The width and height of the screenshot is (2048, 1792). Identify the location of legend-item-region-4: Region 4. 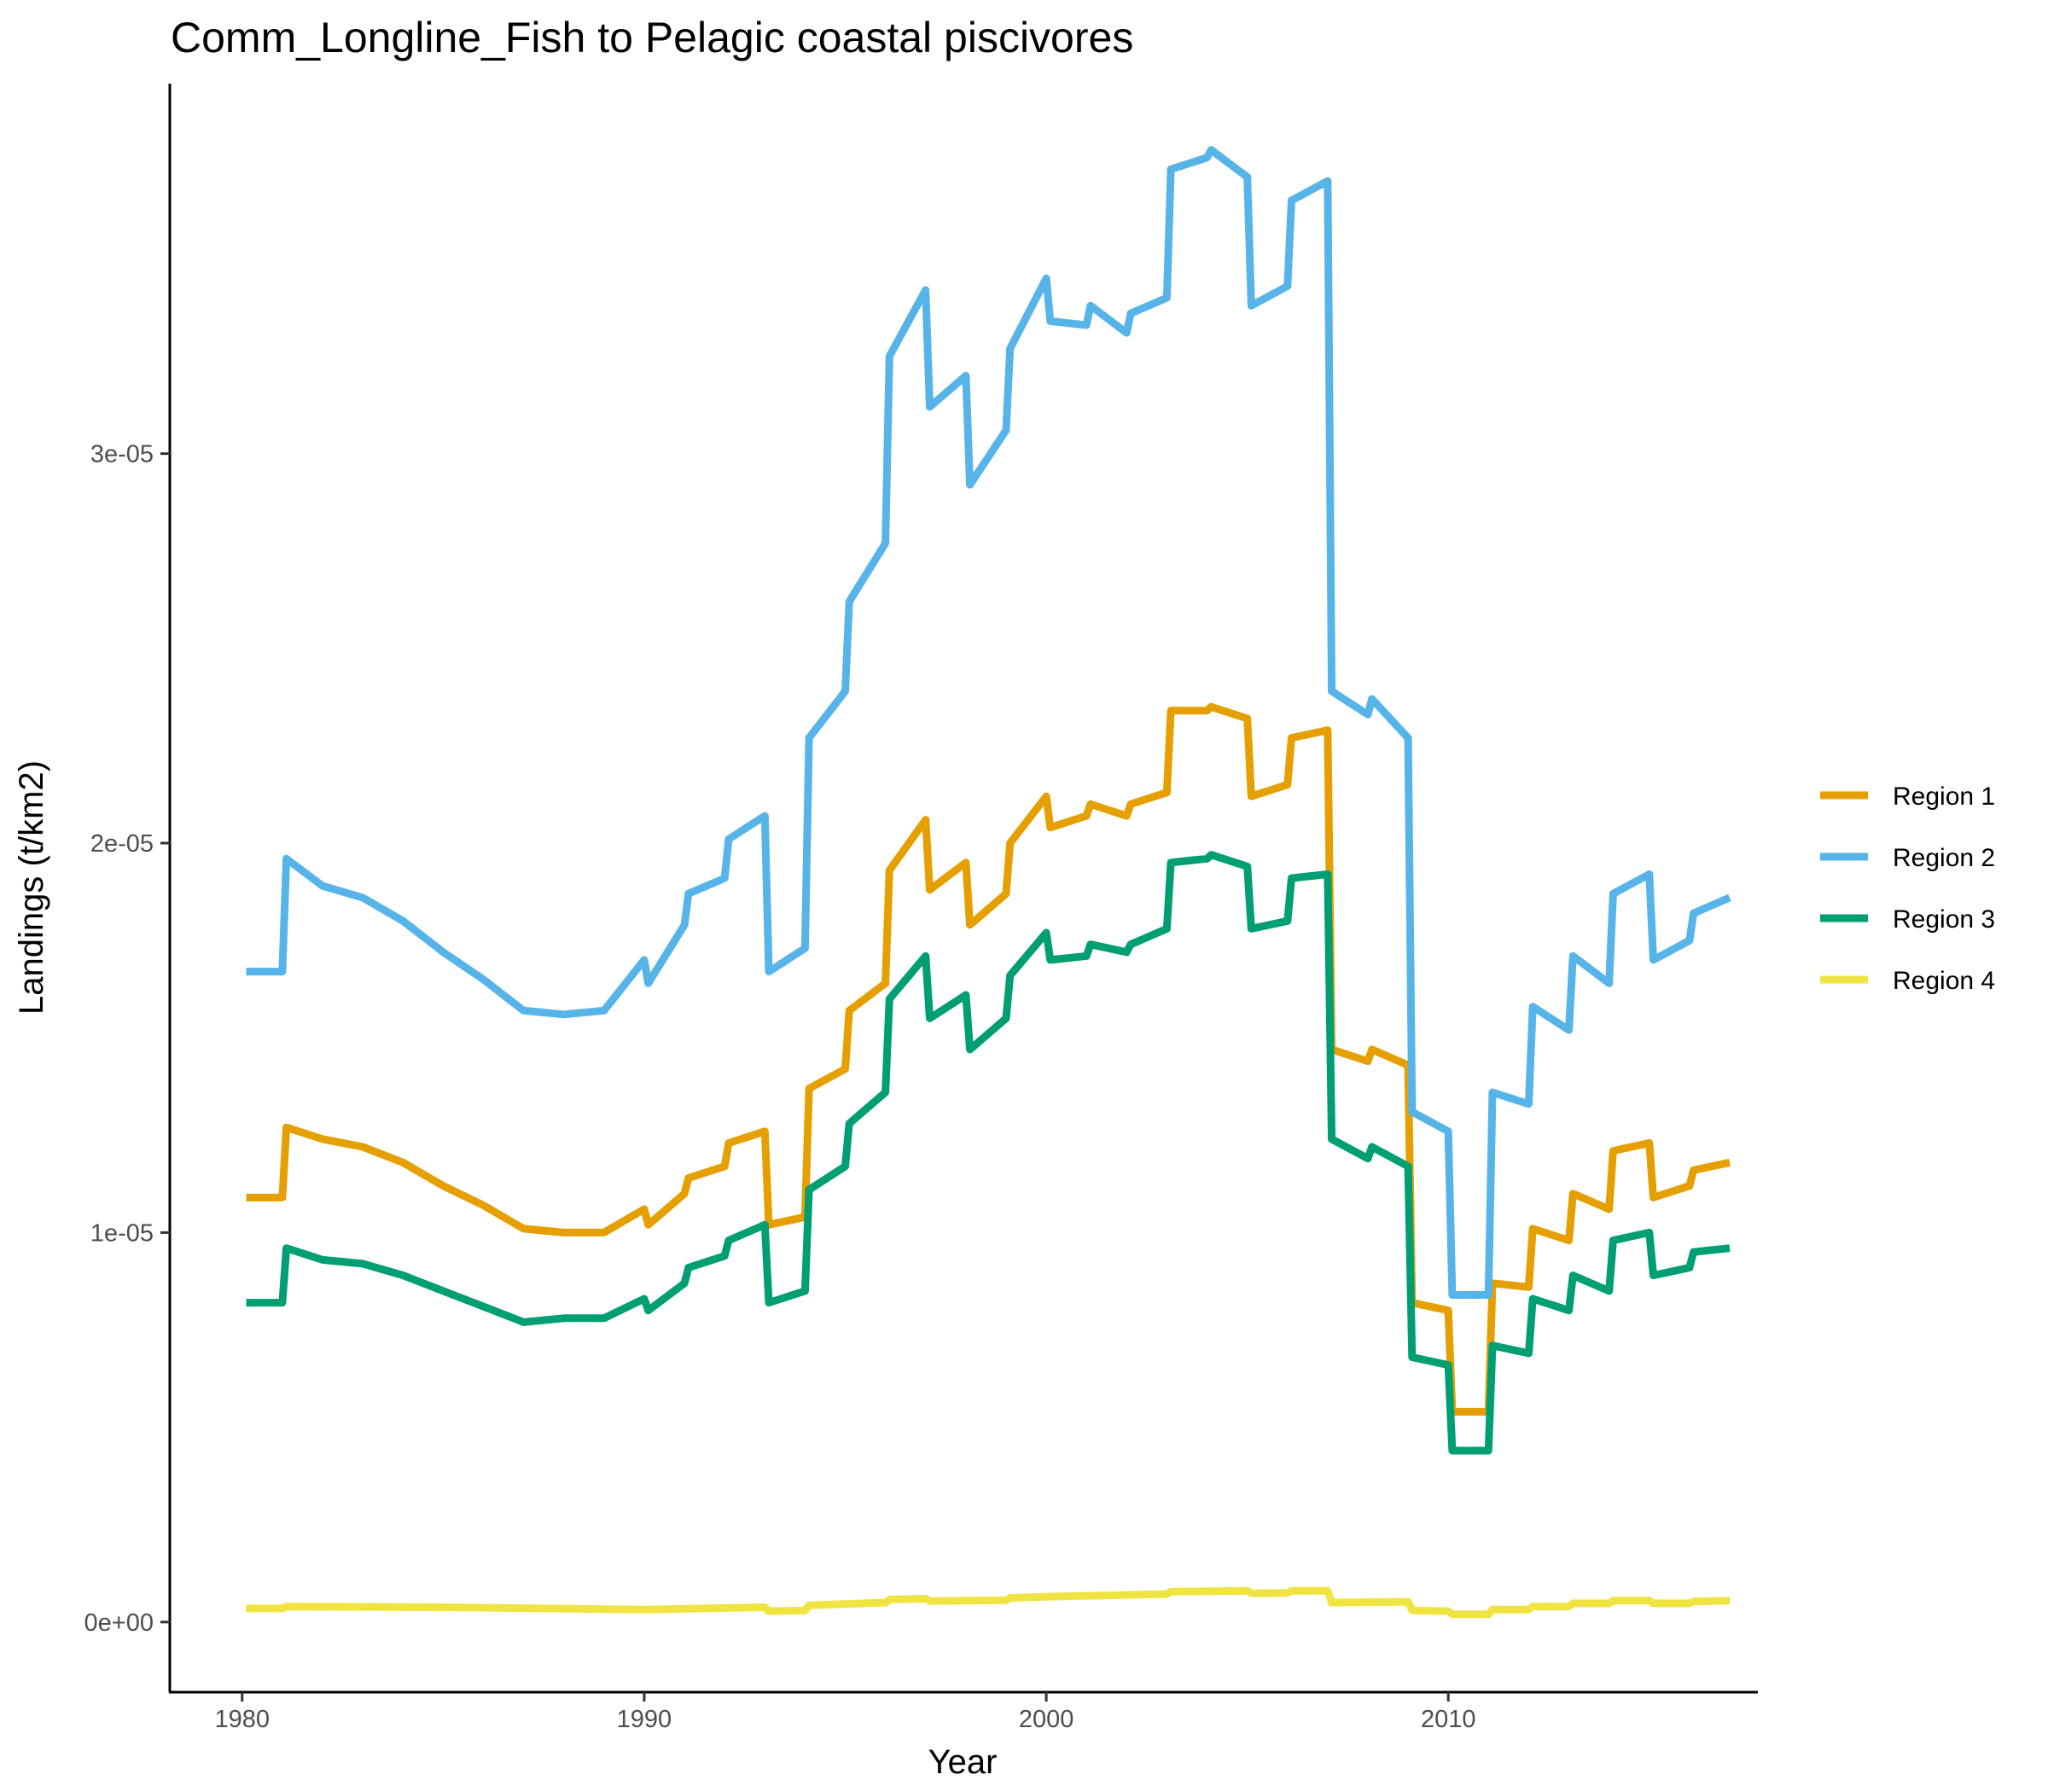
(1908, 981).